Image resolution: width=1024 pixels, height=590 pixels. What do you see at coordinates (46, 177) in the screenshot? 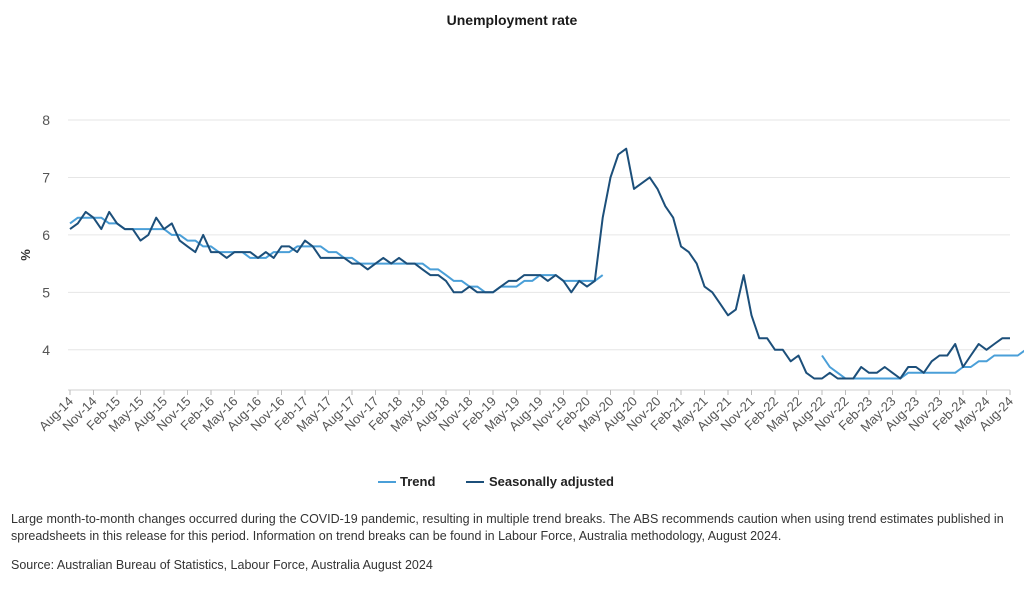
I see `y-tick-label: 7` at bounding box center [46, 177].